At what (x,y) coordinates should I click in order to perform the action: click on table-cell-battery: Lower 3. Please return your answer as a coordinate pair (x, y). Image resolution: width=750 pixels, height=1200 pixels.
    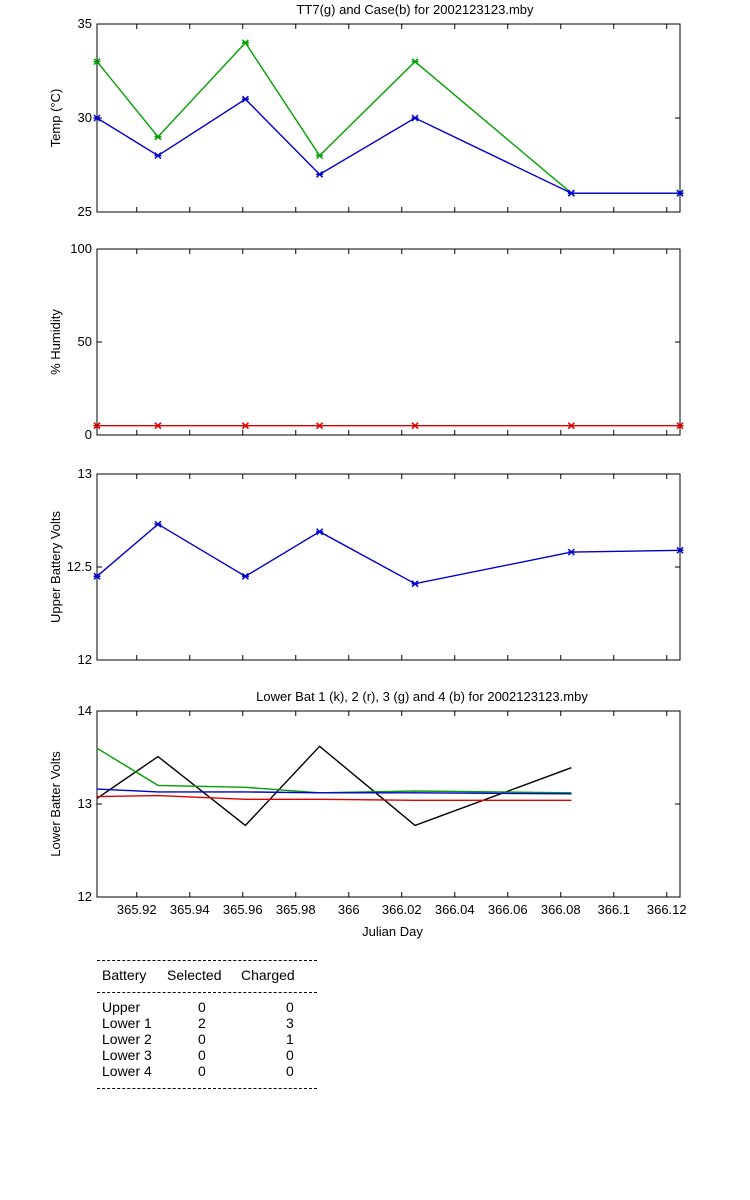
    Looking at the image, I should click on (127, 1055).